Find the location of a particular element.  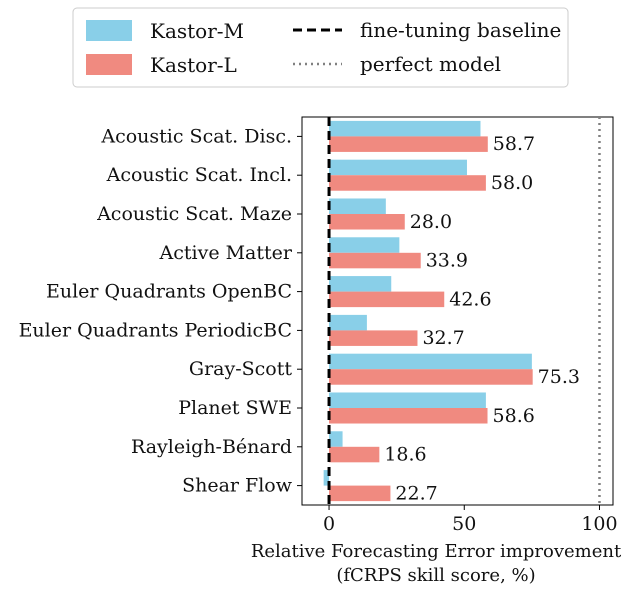

y-tick-label: Euler Quadrants OpenBC is located at coordinates (169, 292).